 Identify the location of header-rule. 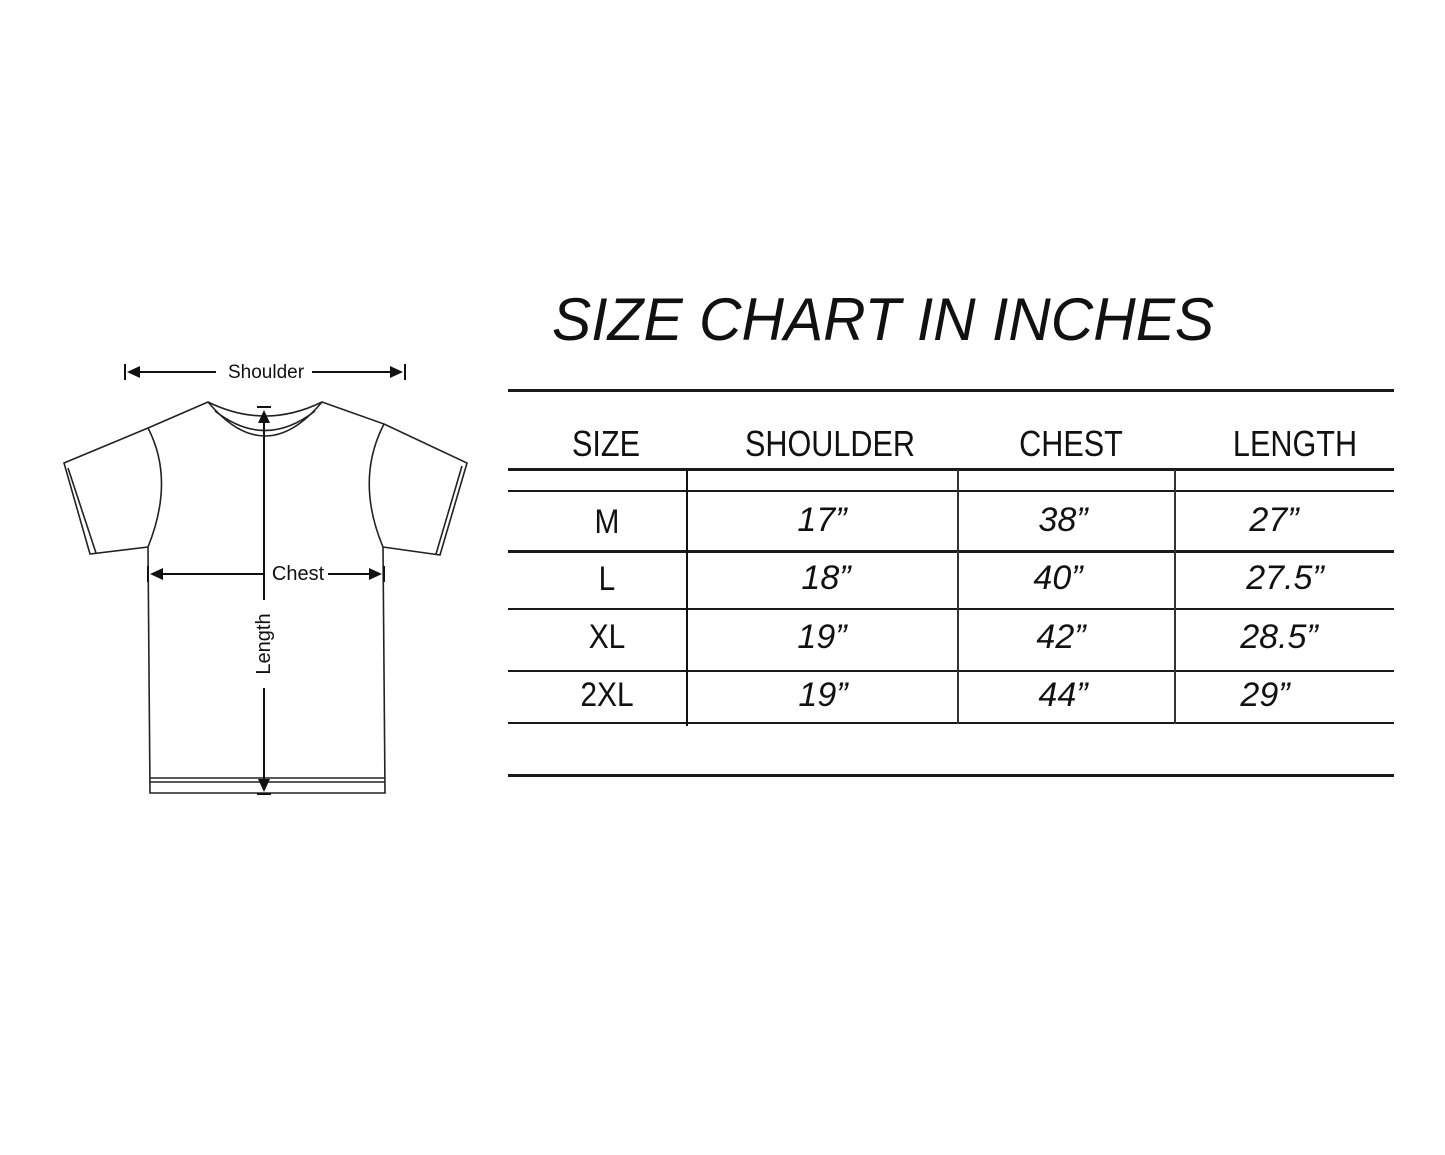
(951, 469).